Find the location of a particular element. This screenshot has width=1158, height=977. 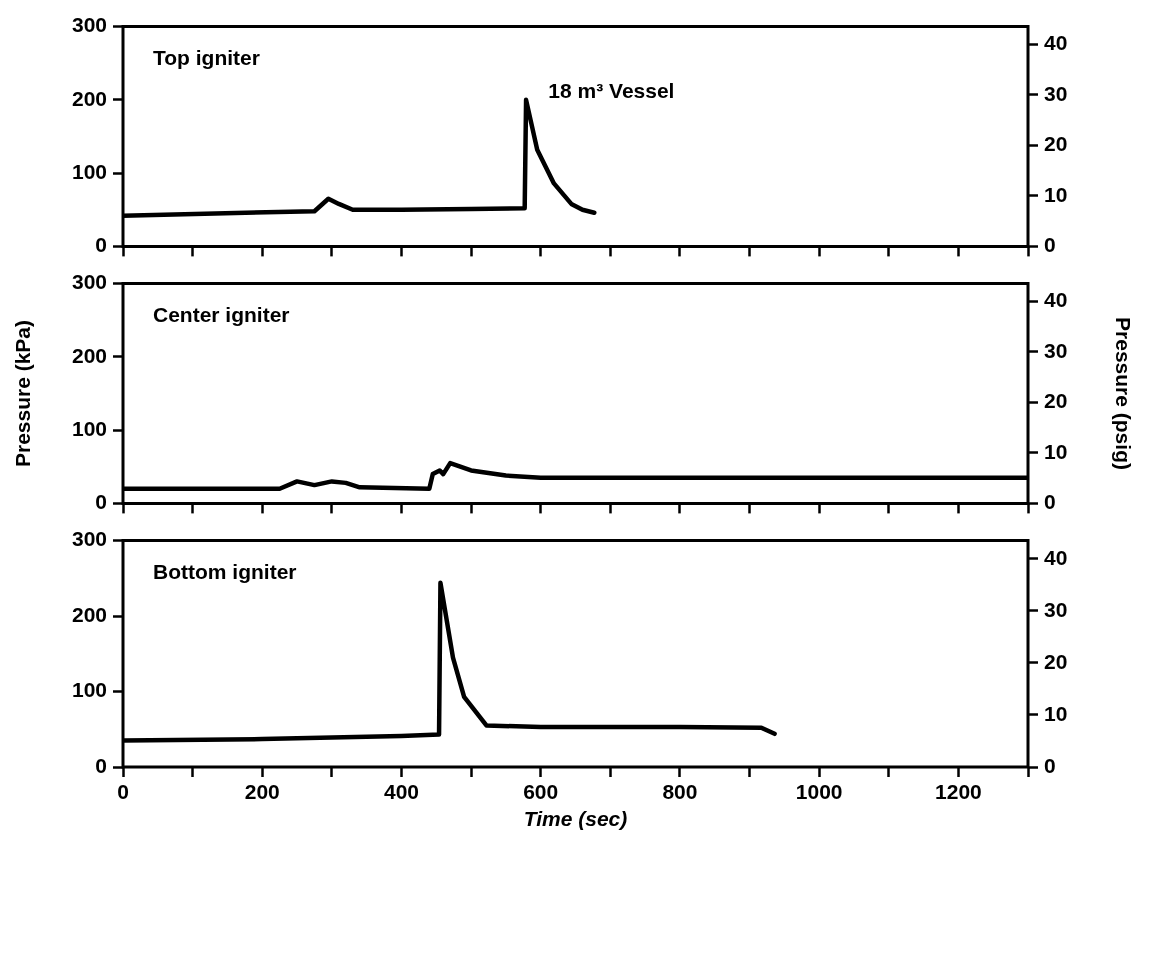

x-tick-label: 200 is located at coordinates (262, 792).